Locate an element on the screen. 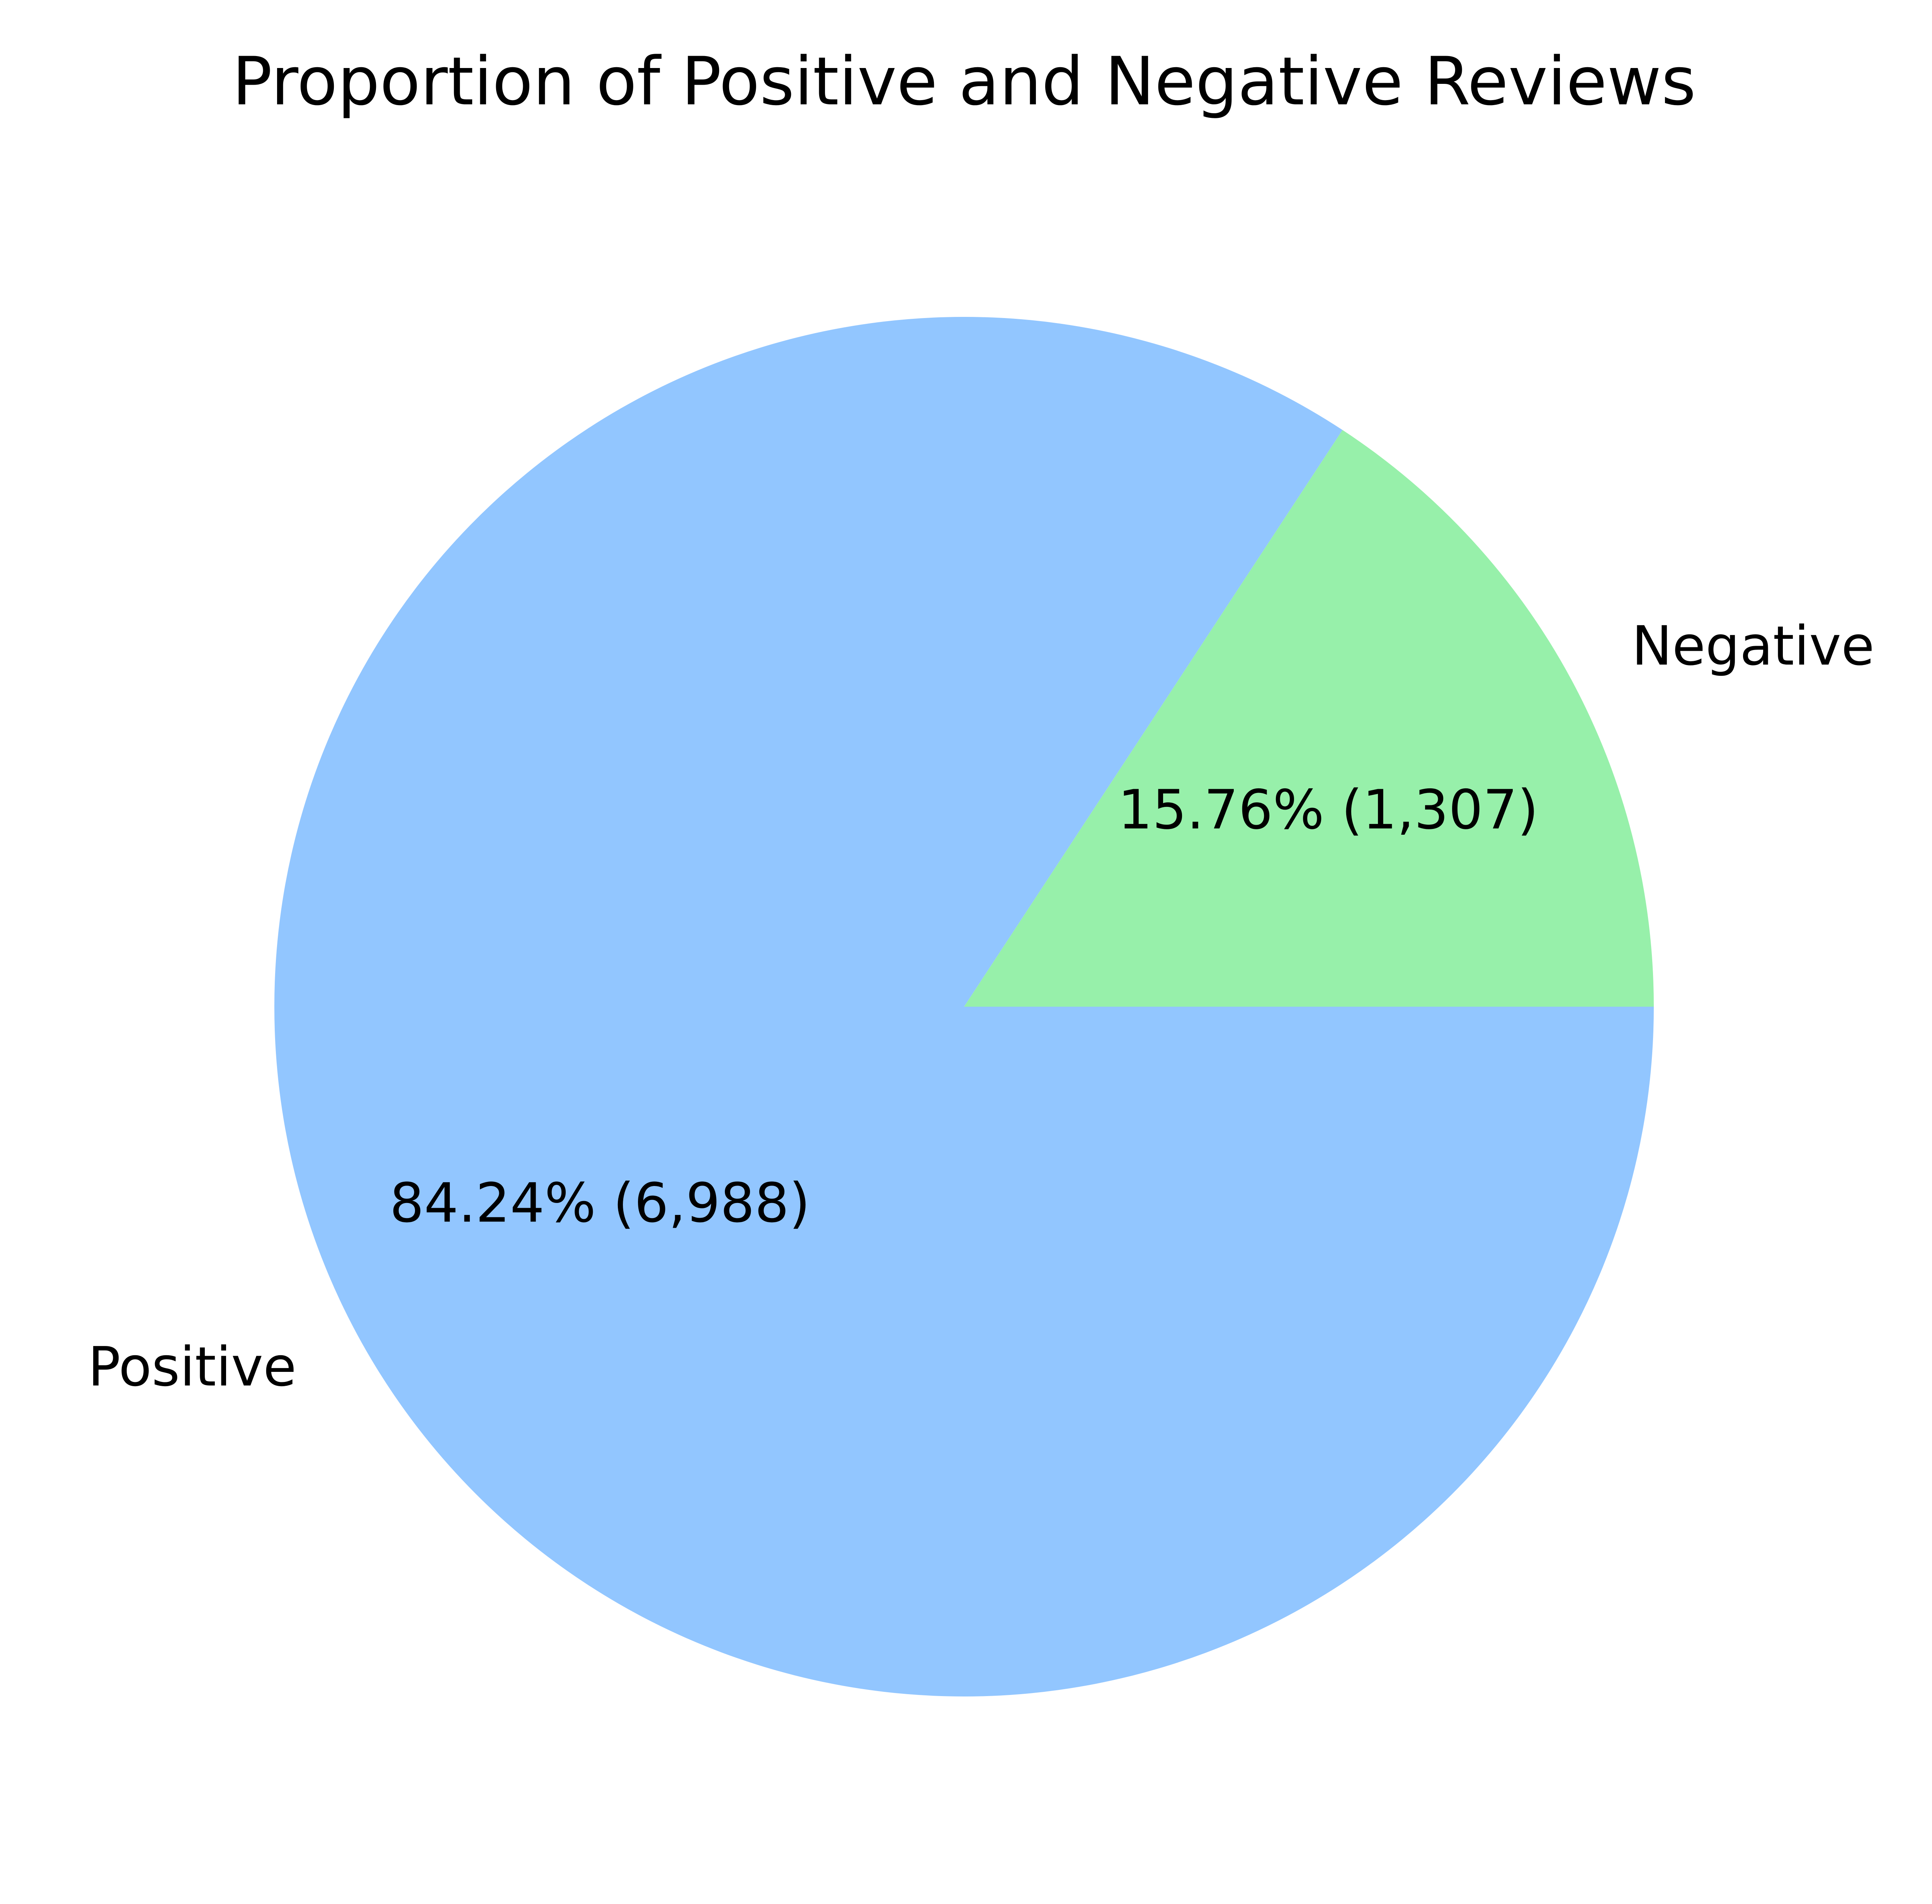 Image resolution: width=1932 pixels, height=1904 pixels. slice-value-label-negative: 15.76% (1,307) is located at coordinates (1328, 810).